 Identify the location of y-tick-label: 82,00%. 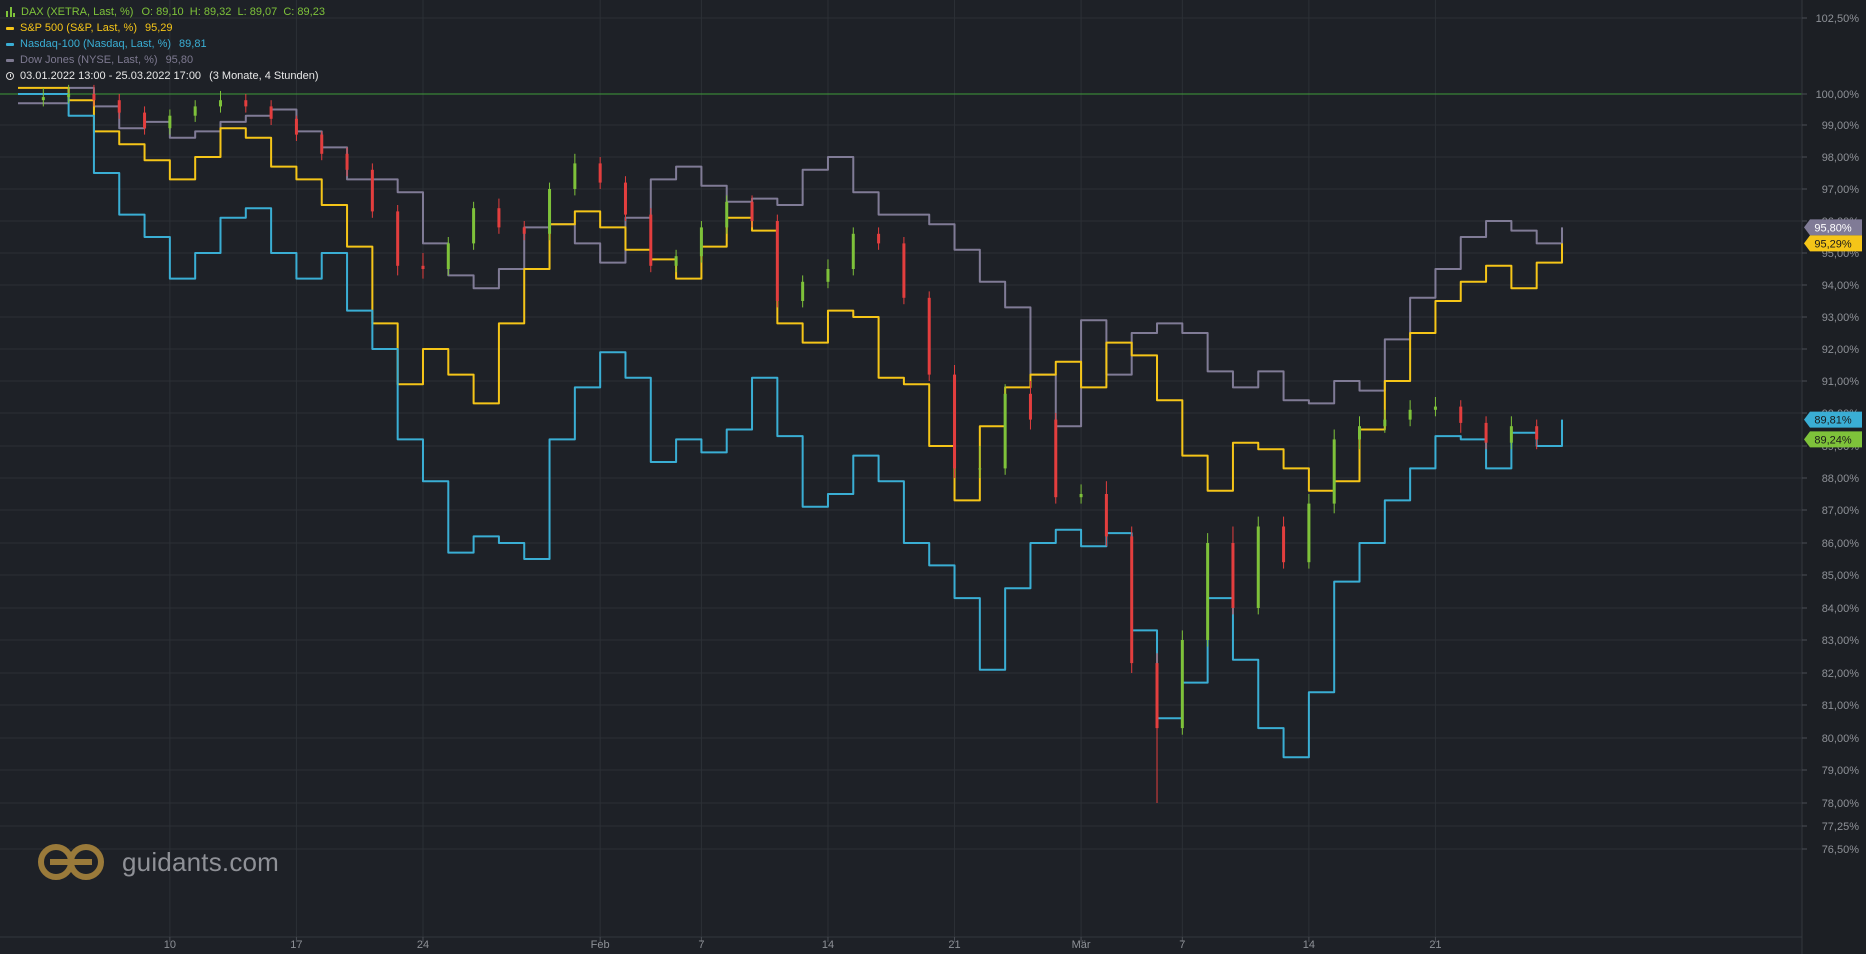
(1841, 674).